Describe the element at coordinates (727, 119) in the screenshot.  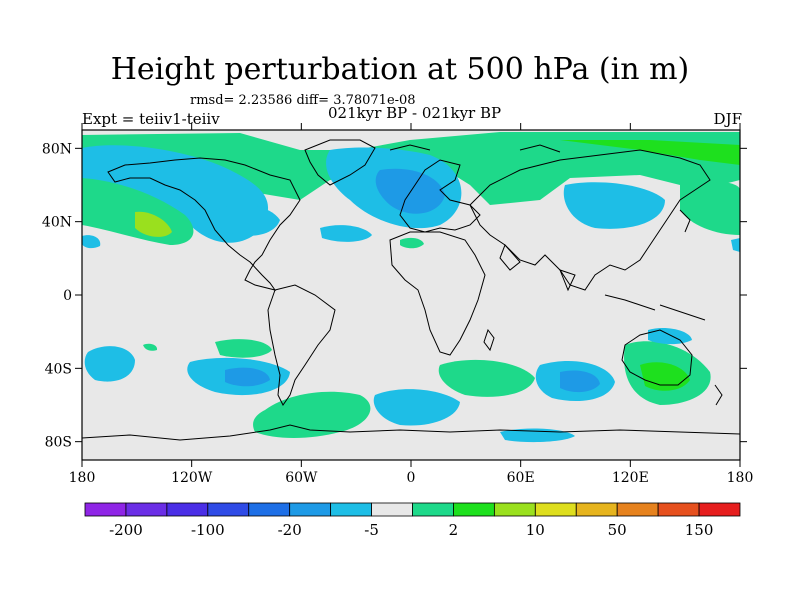
I see `season-label: DJF` at that location.